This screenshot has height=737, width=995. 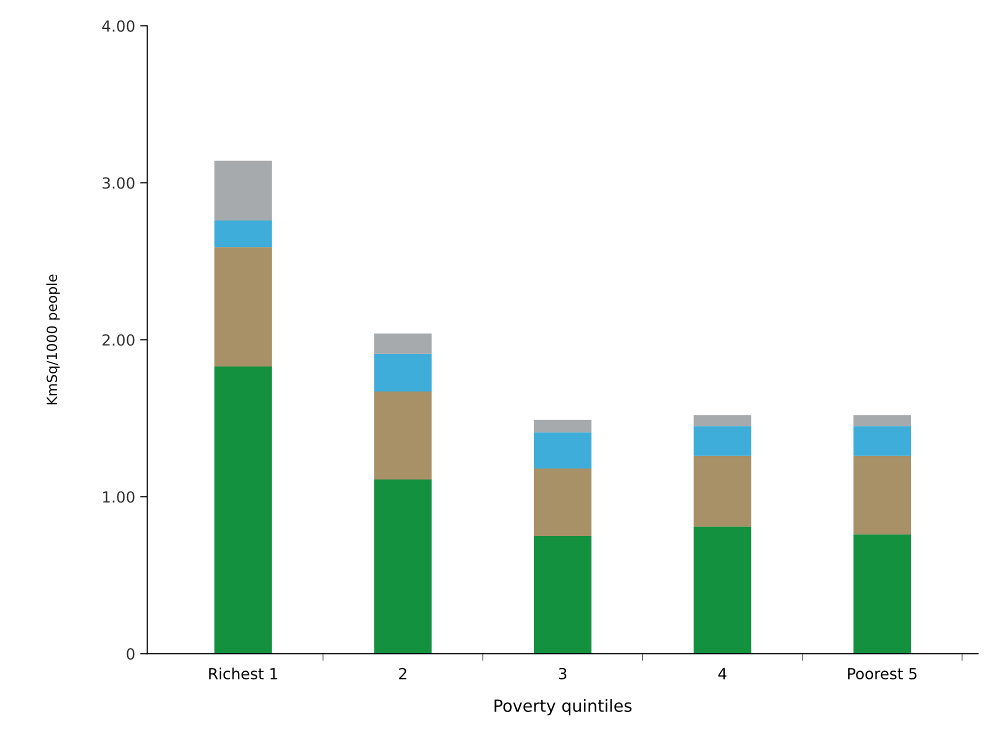 What do you see at coordinates (118, 340) in the screenshot?
I see `y-tick-label: 2.00` at bounding box center [118, 340].